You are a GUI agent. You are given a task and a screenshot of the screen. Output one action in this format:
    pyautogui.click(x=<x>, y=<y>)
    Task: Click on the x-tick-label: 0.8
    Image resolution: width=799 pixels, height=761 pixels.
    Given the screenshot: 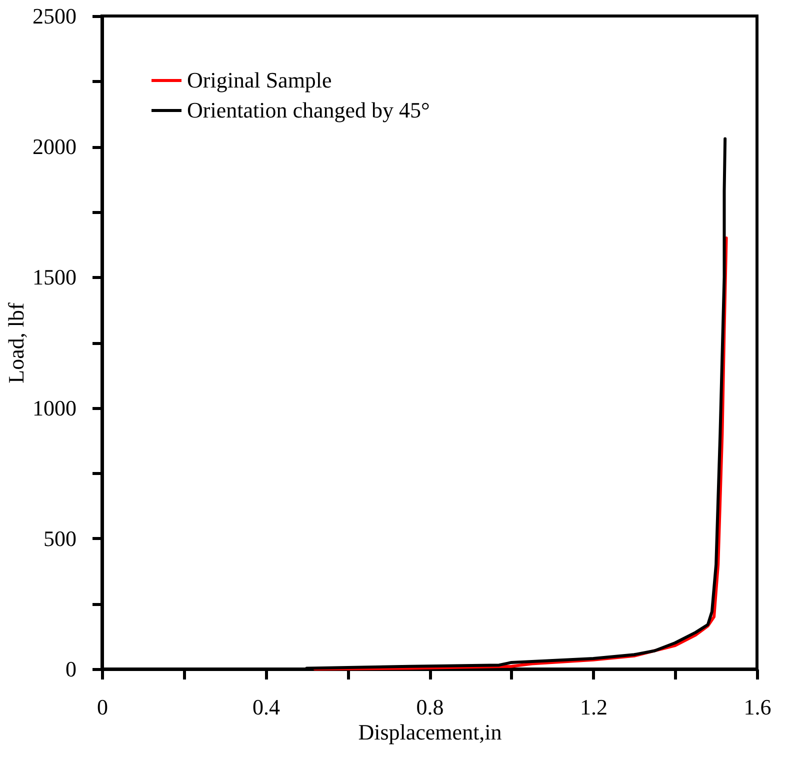 What is the action you would take?
    pyautogui.click(x=430, y=707)
    